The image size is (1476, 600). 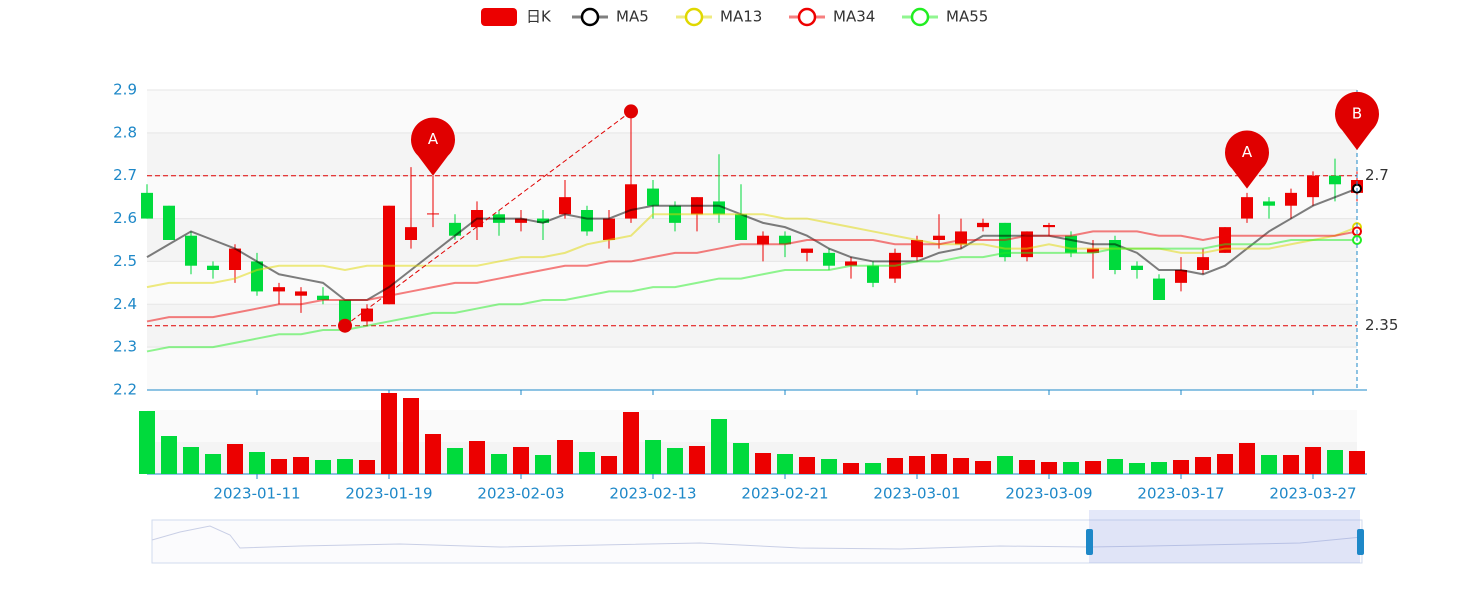 I want to click on x-tick-label: 2023-03-09, so click(x=1048, y=494).